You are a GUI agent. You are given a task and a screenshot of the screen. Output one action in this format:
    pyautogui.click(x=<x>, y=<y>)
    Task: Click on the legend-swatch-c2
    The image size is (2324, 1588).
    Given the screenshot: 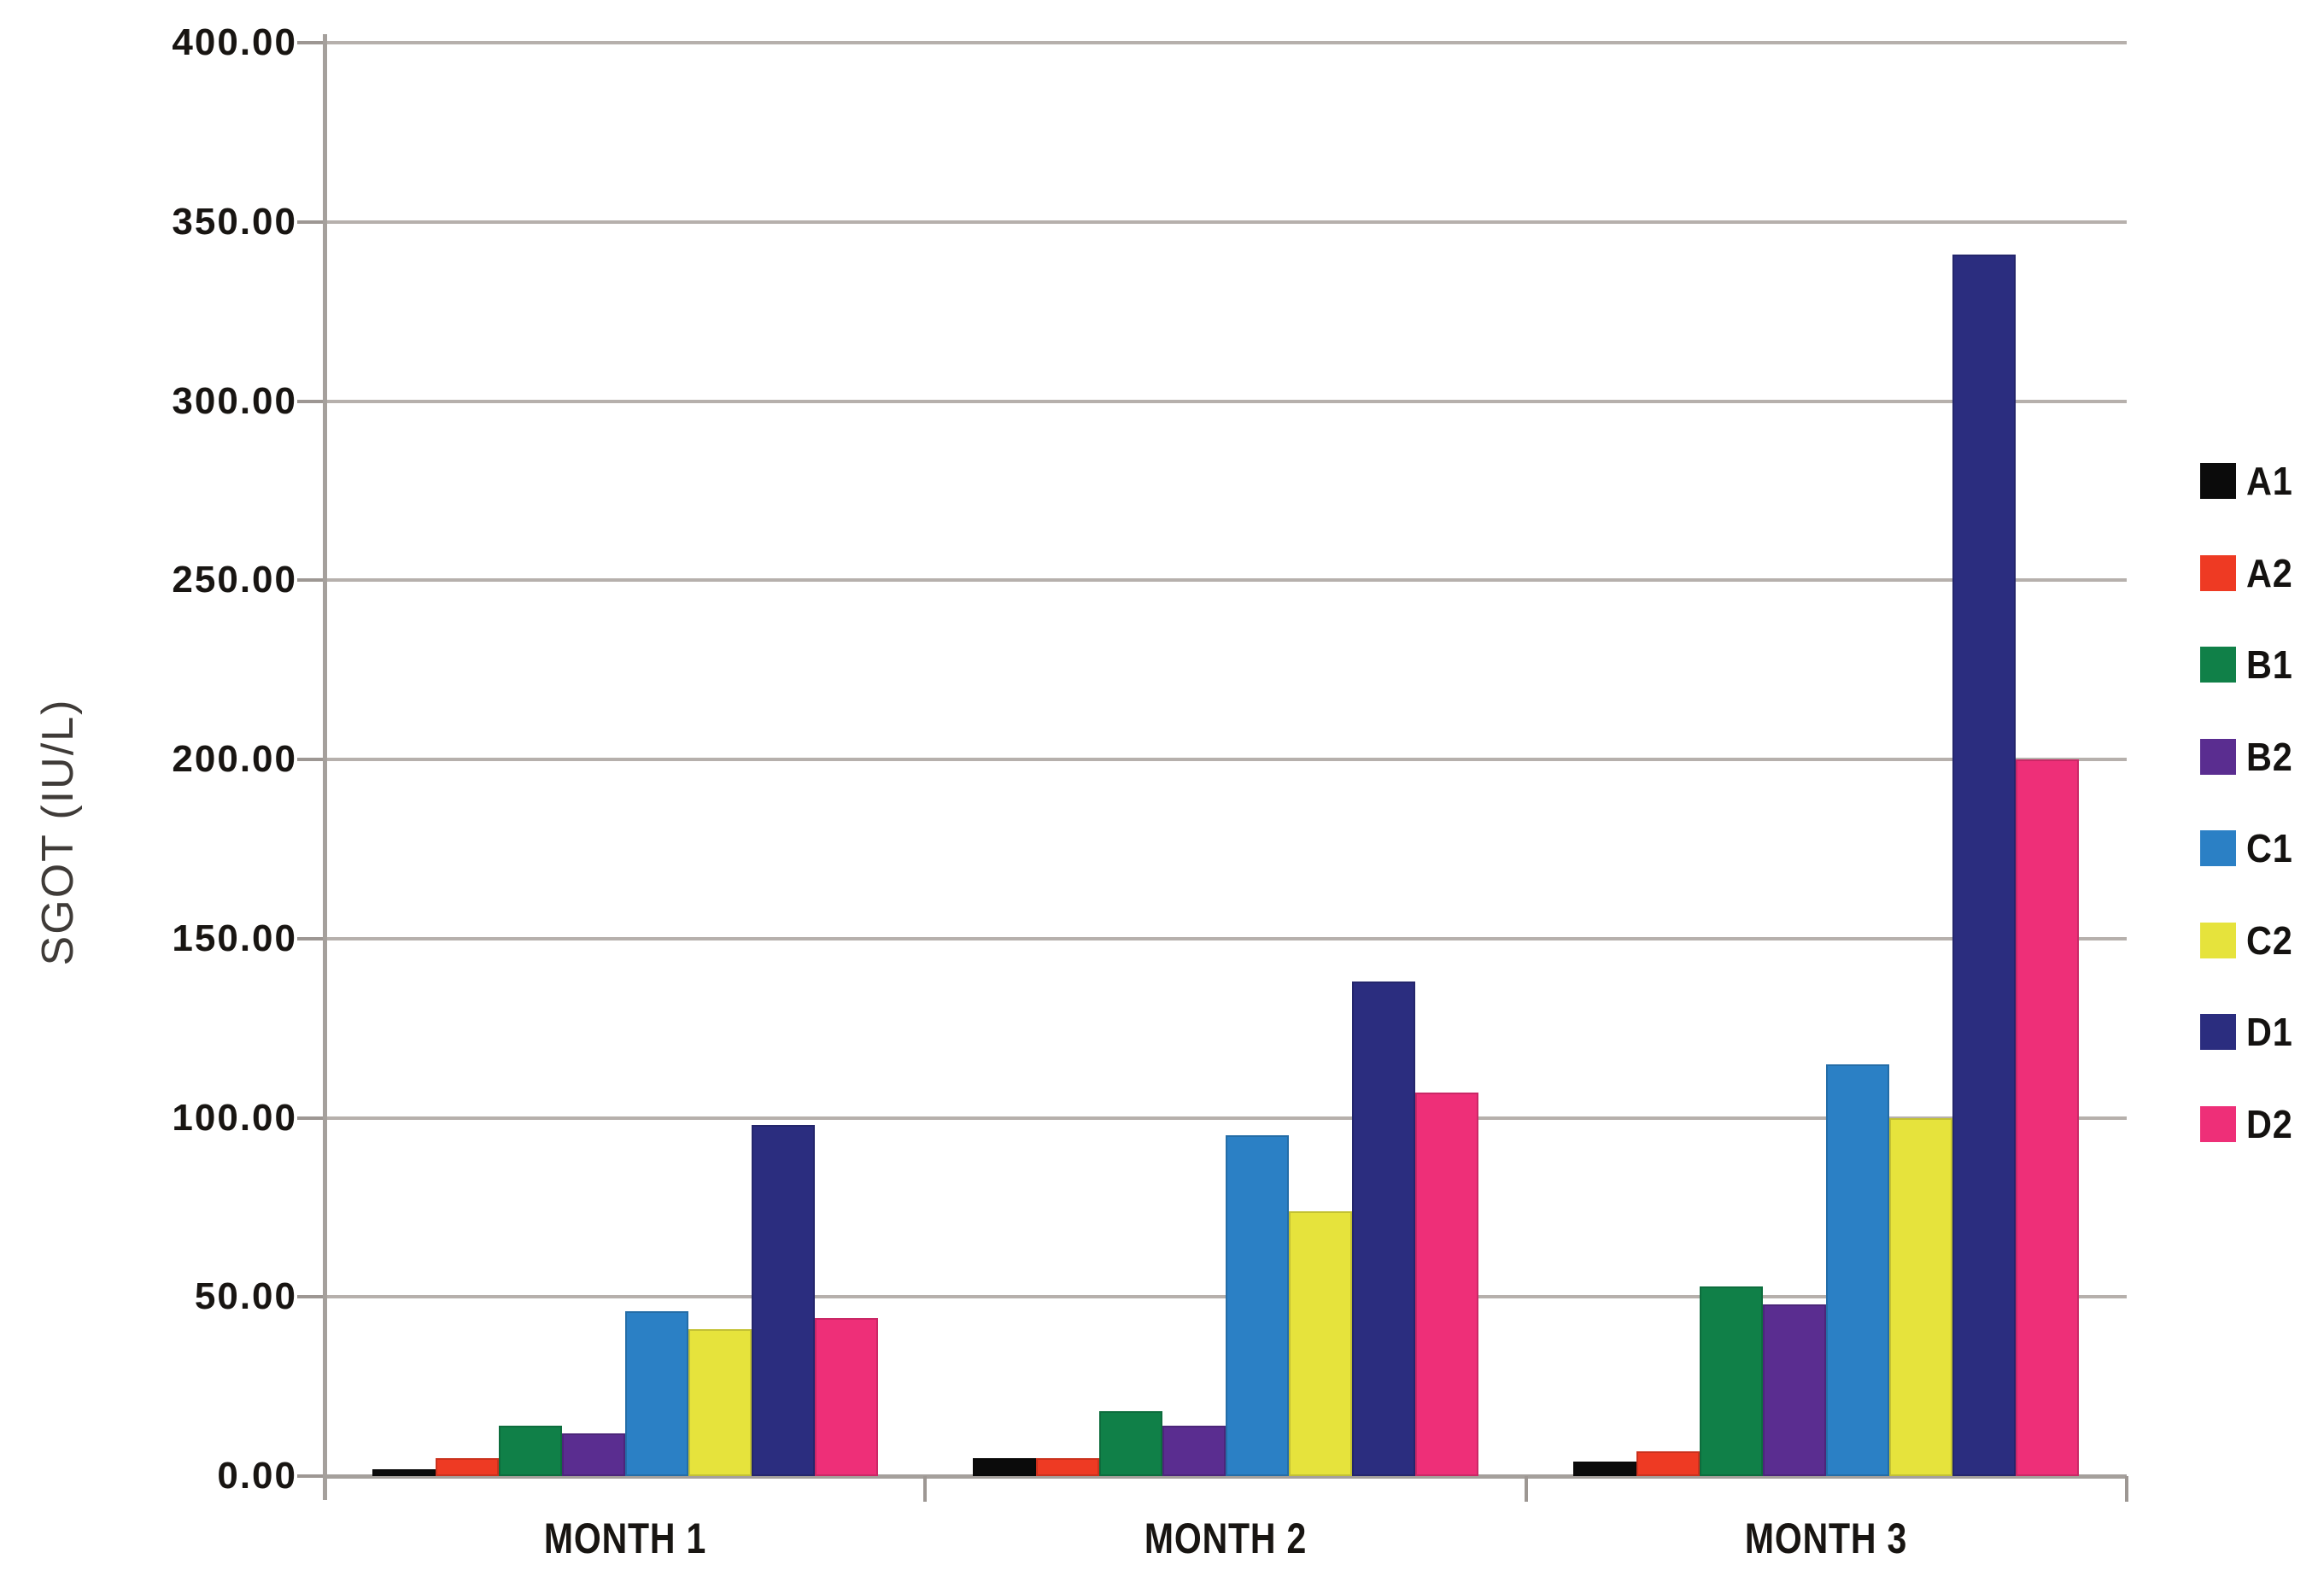 What is the action you would take?
    pyautogui.click(x=2218, y=940)
    